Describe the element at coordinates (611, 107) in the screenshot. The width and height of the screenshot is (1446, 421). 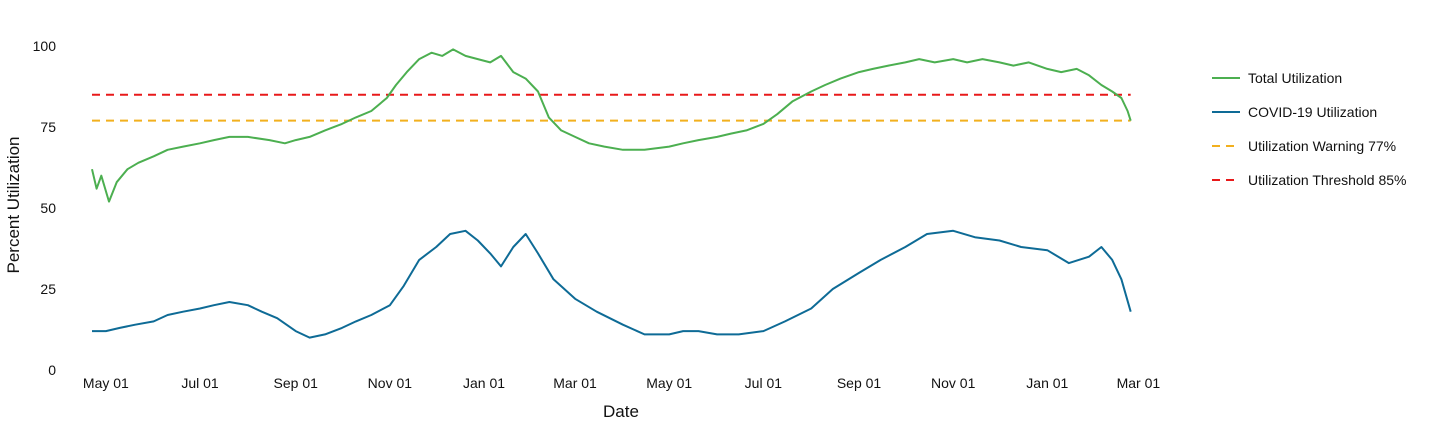
I see `reference-lines` at that location.